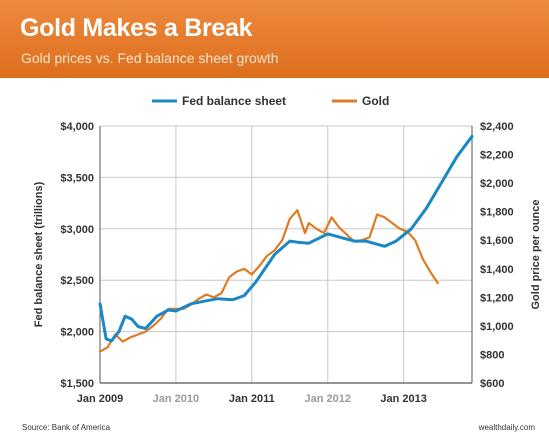 This screenshot has height=442, width=549. Describe the element at coordinates (136, 28) in the screenshot. I see `chart-title: Gold Makes a Break` at that location.